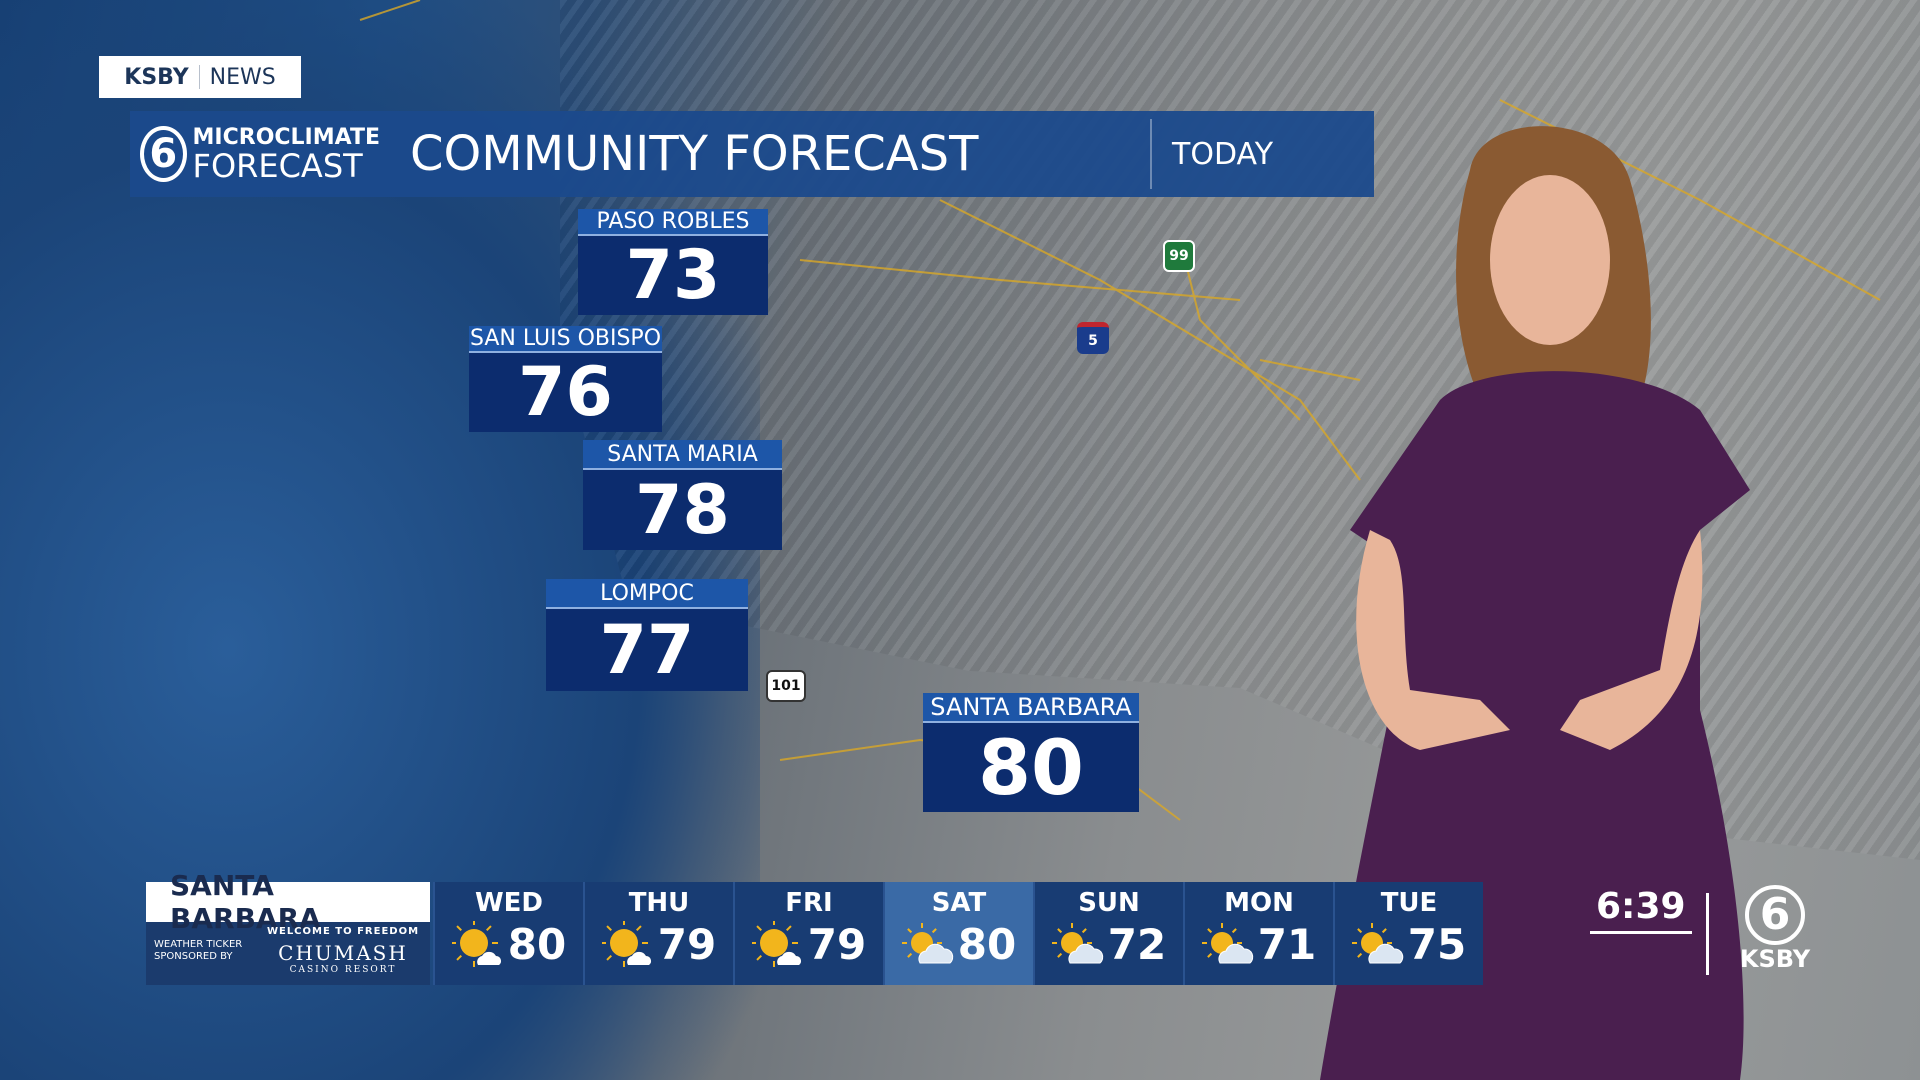 The width and height of the screenshot is (1920, 1080). What do you see at coordinates (286, 137) in the screenshot?
I see `brand-line1: MICROCLIMATE` at bounding box center [286, 137].